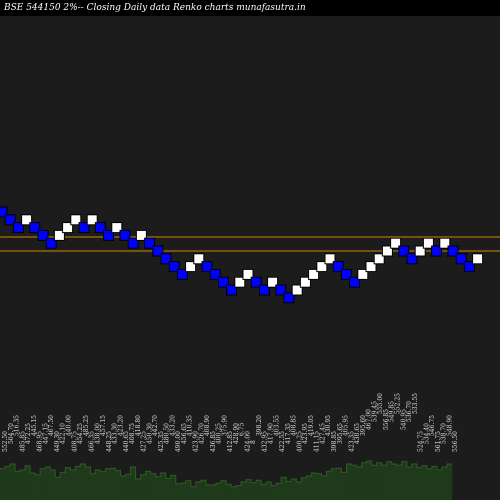  I want to click on volume-label: 552.50, so click(5, 441).